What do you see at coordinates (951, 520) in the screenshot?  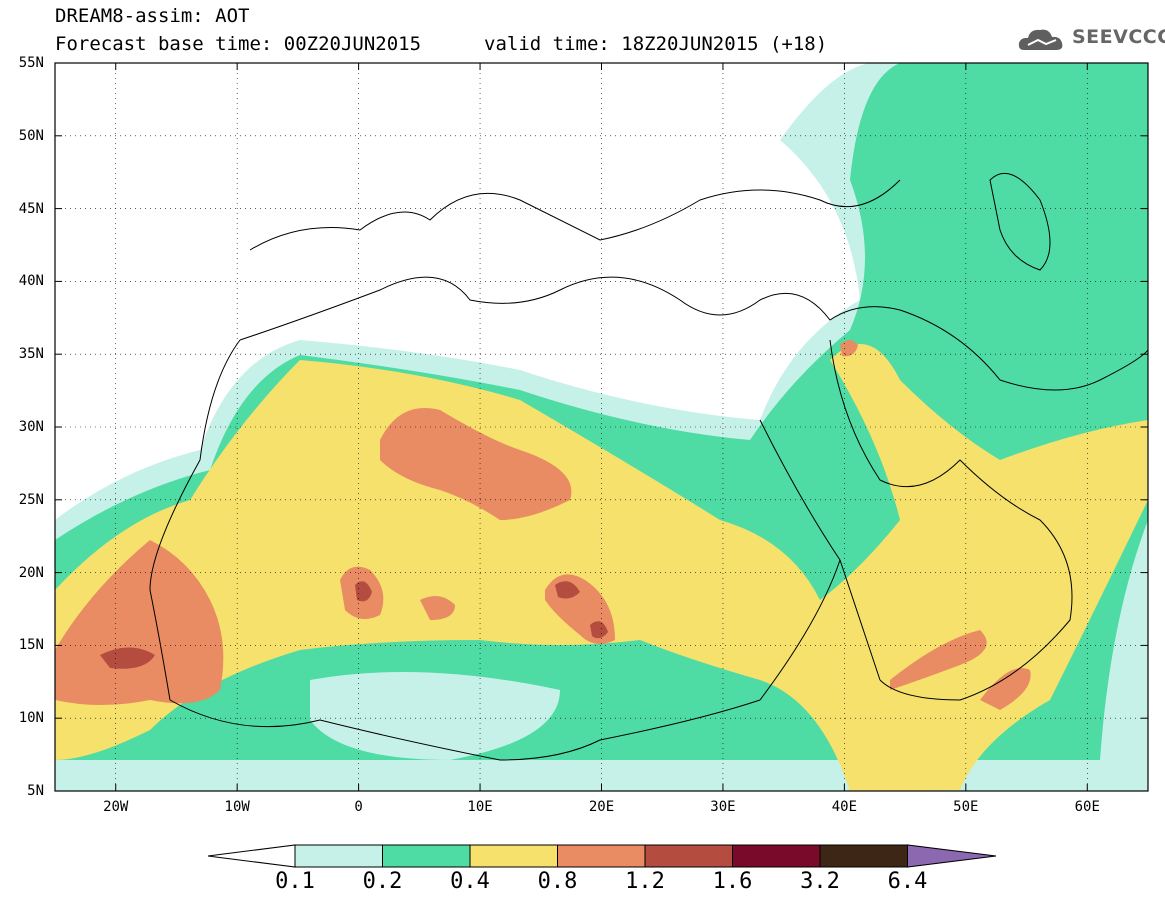 I see `coastline-arabia` at bounding box center [951, 520].